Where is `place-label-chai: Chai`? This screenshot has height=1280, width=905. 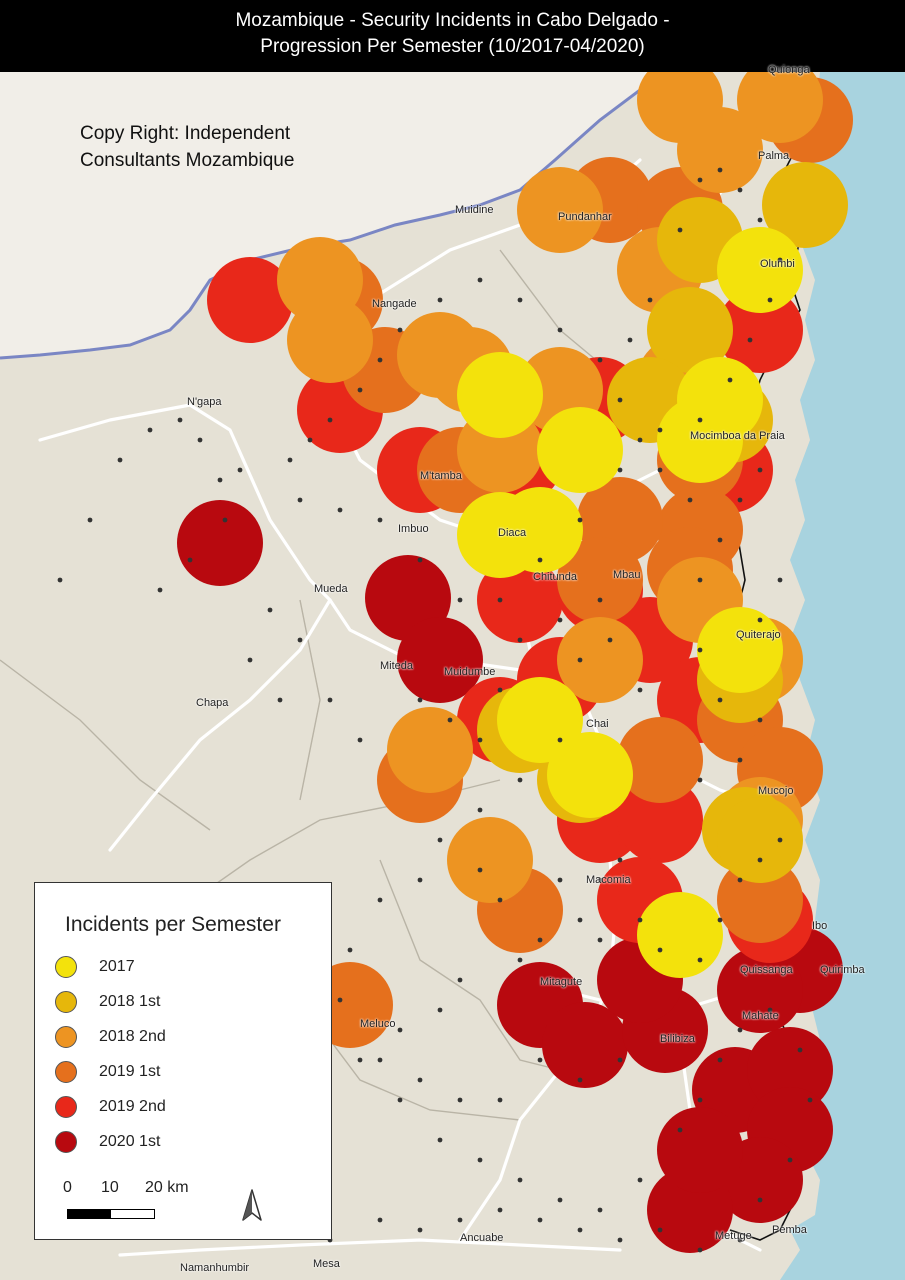 place-label-chai: Chai is located at coordinates (597, 724).